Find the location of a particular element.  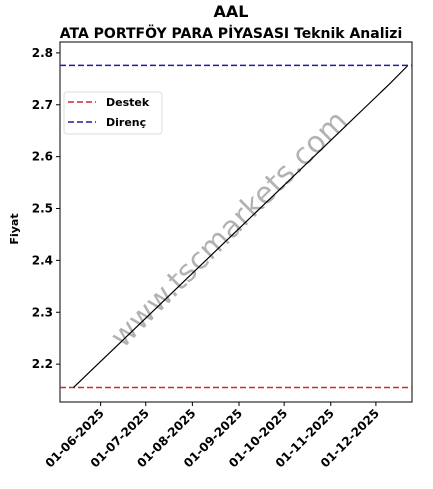

y-tick-label: 2.2 is located at coordinates (42, 364).